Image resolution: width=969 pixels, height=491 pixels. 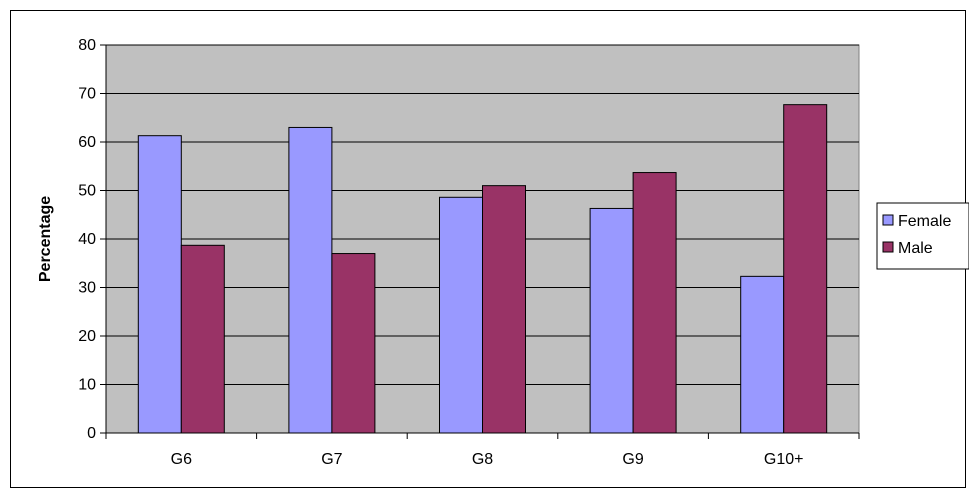 What do you see at coordinates (331, 459) in the screenshot?
I see `x-tick-label: G7` at bounding box center [331, 459].